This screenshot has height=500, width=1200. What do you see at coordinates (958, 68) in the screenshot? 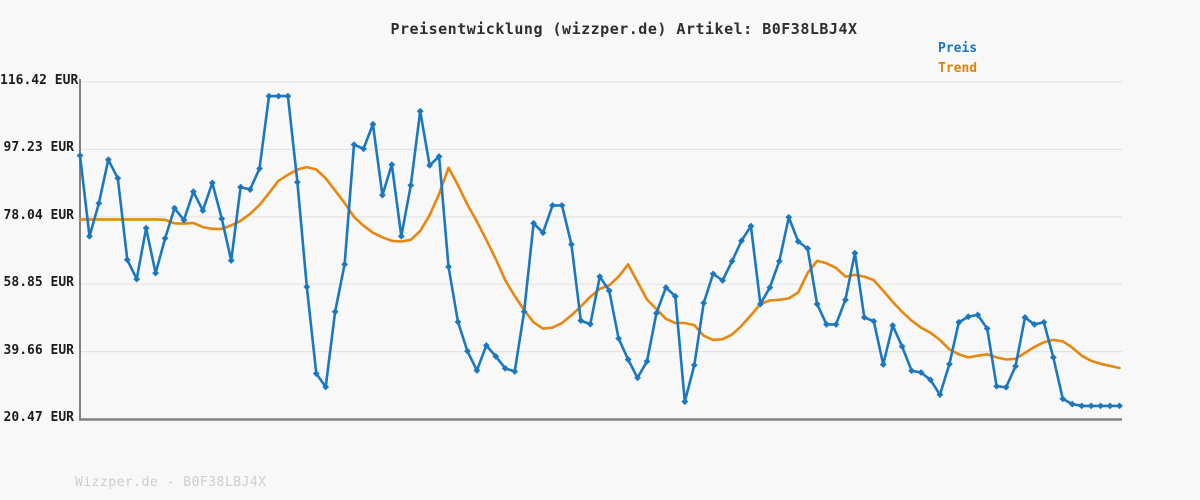
I see `legend-item-trend: Trend` at bounding box center [958, 68].